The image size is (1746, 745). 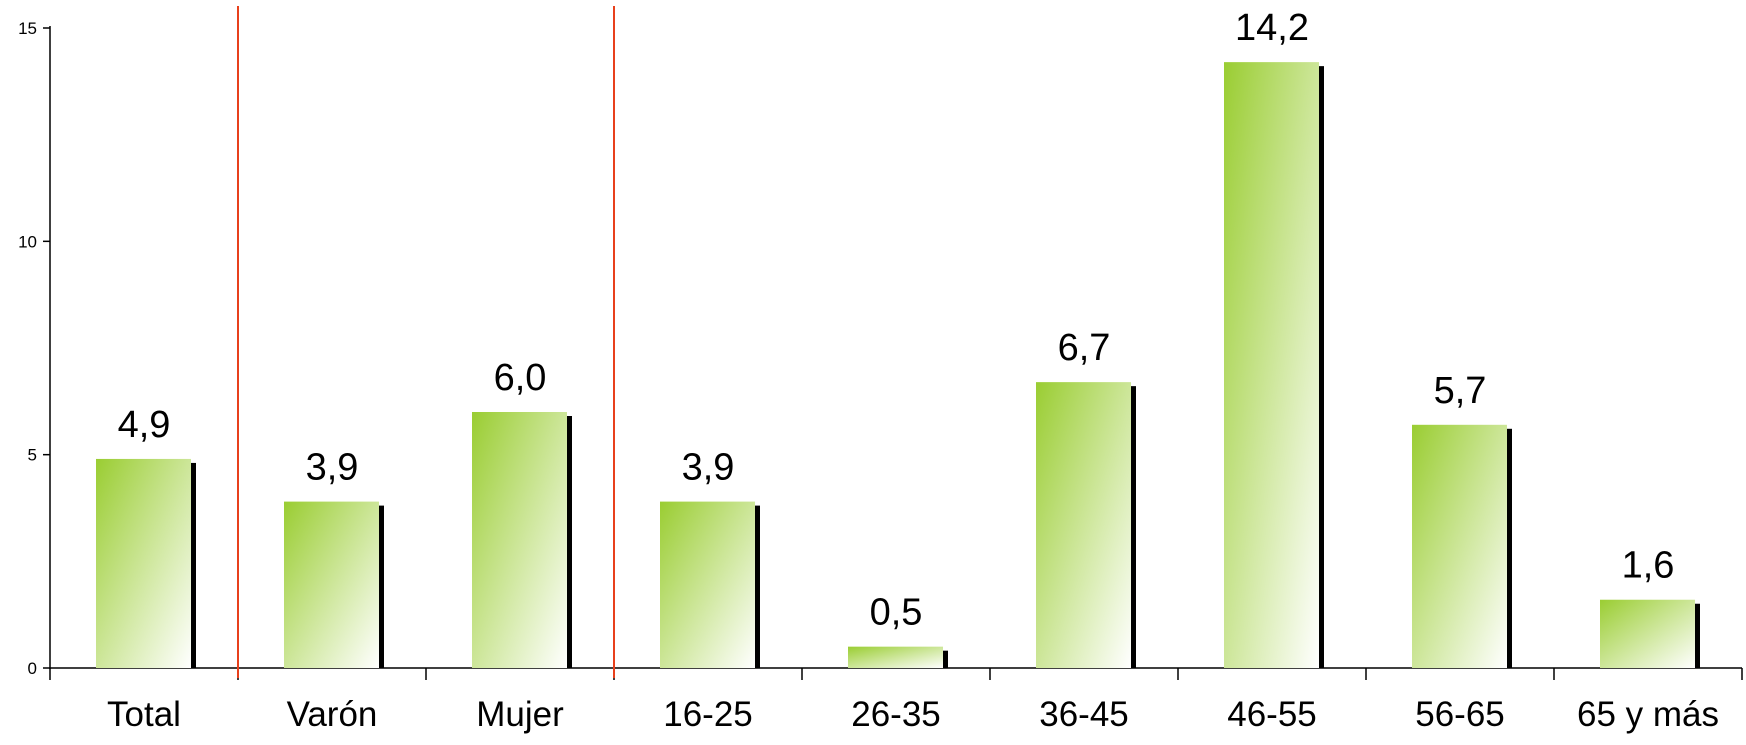 I want to click on bar-value-label: 1,6, so click(x=1648, y=566).